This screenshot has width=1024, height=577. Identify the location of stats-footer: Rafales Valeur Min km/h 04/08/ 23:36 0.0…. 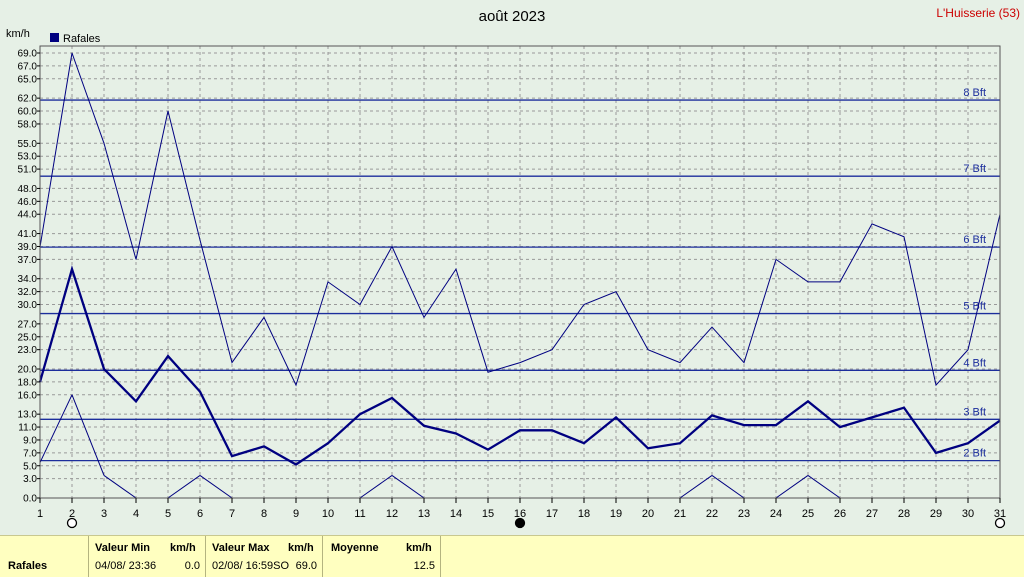
(512, 556).